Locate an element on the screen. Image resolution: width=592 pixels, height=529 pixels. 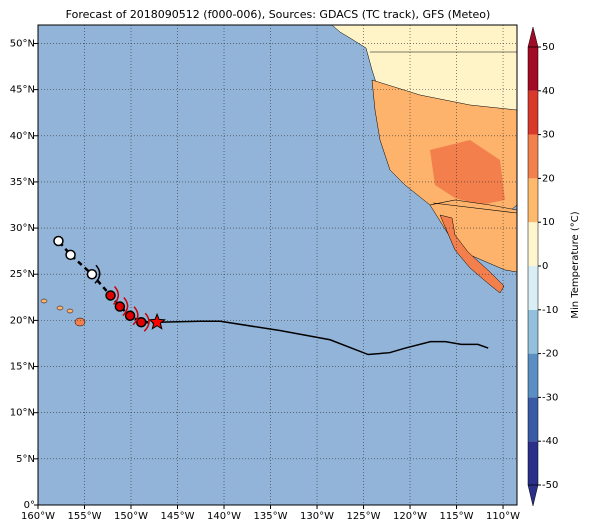
y-tick-label: 10°N is located at coordinates (22, 413).